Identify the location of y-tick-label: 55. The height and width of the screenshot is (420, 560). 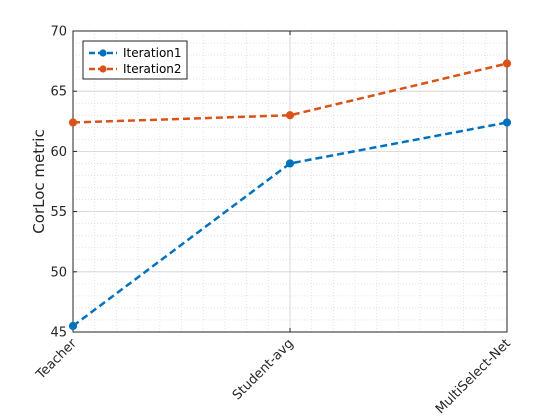
(58, 212).